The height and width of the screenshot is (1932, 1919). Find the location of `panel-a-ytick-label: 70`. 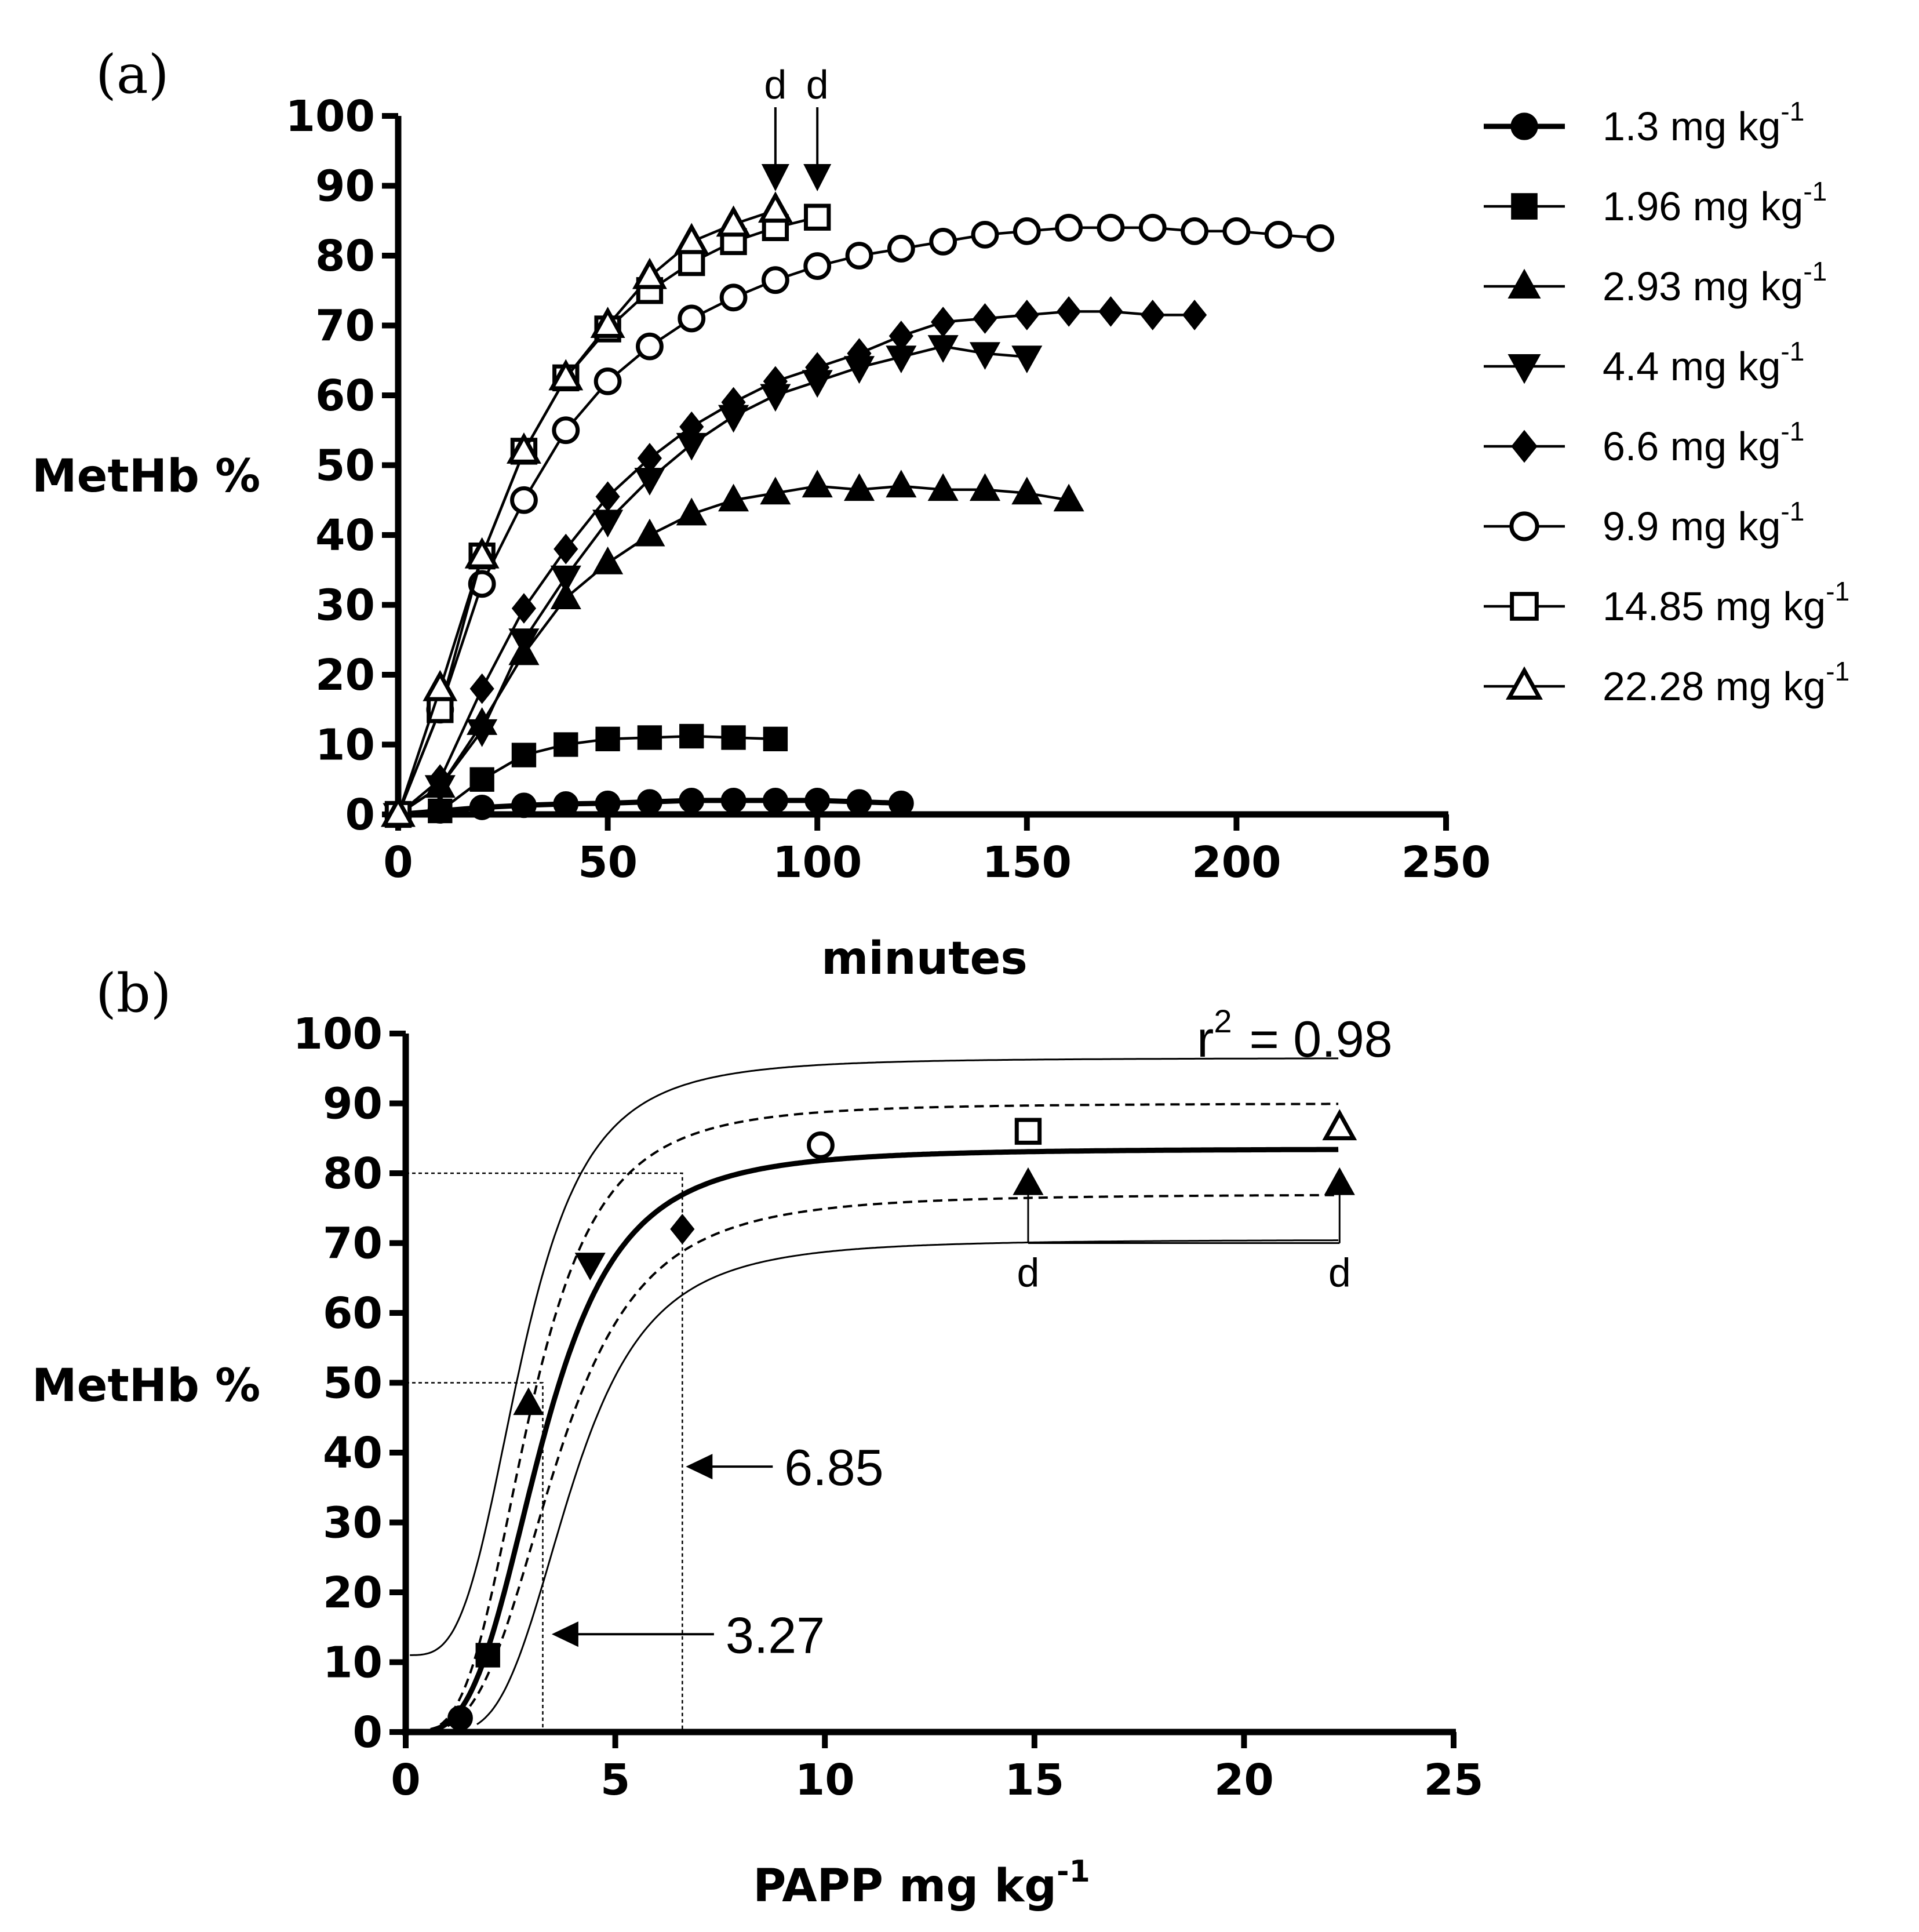

panel-a-ytick-label: 70 is located at coordinates (345, 326).